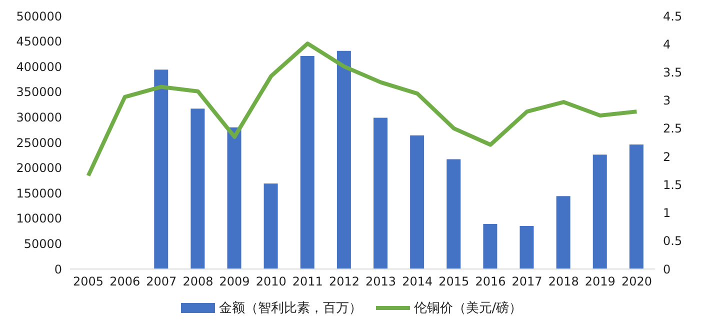  What do you see at coordinates (672, 241) in the screenshot?
I see `y2-tick-label: 0.5` at bounding box center [672, 241].